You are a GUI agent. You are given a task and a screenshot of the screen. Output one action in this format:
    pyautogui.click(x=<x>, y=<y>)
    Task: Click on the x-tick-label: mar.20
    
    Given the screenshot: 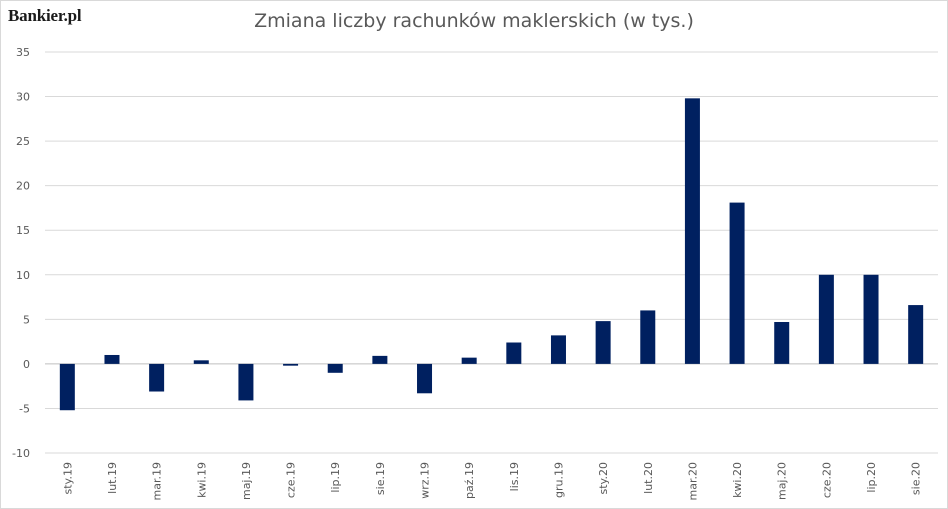 What is the action you would take?
    pyautogui.click(x=692, y=481)
    